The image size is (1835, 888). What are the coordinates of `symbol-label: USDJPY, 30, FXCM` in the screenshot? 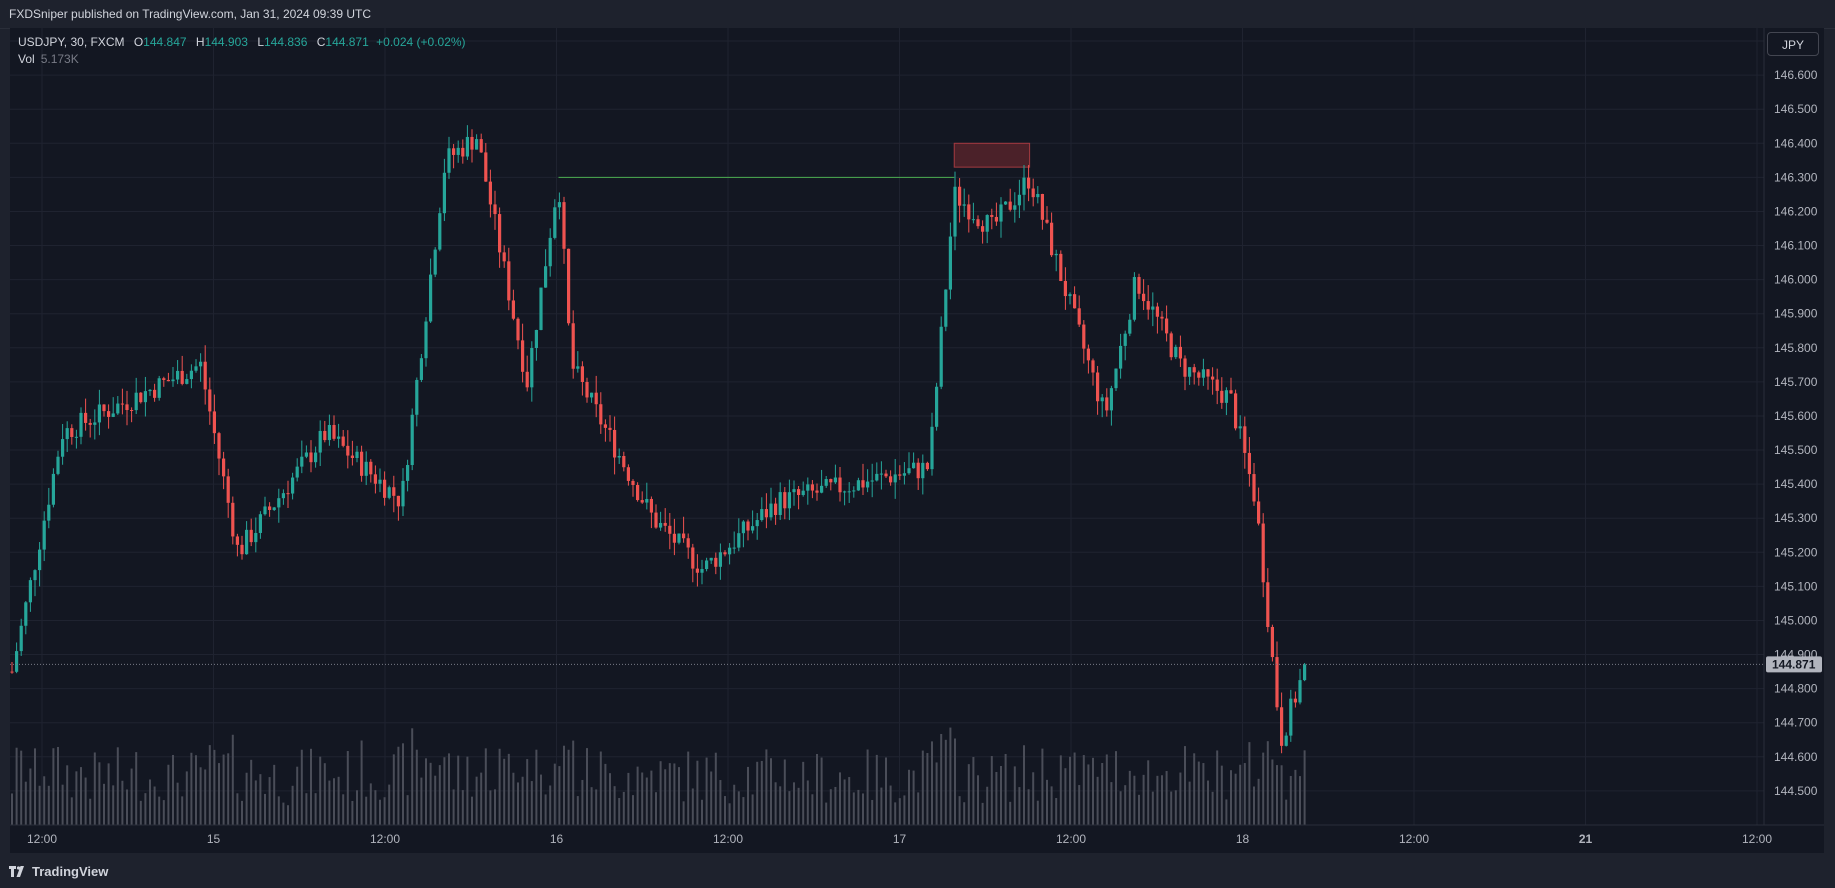 It's located at (71, 42).